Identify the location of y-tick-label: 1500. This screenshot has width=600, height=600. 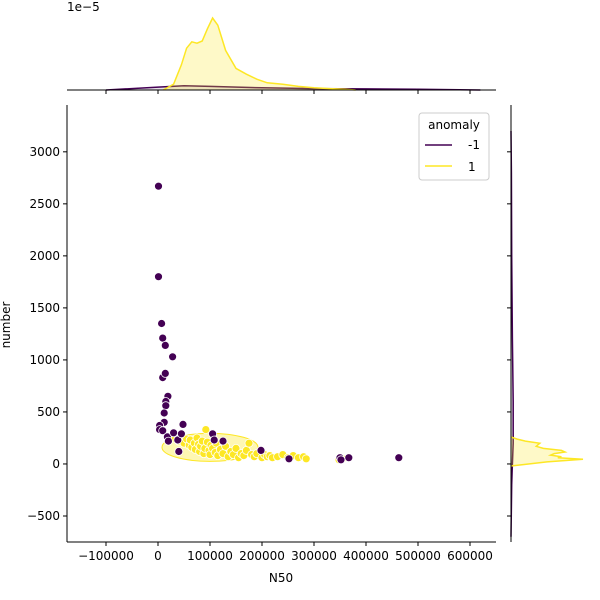
(44, 308).